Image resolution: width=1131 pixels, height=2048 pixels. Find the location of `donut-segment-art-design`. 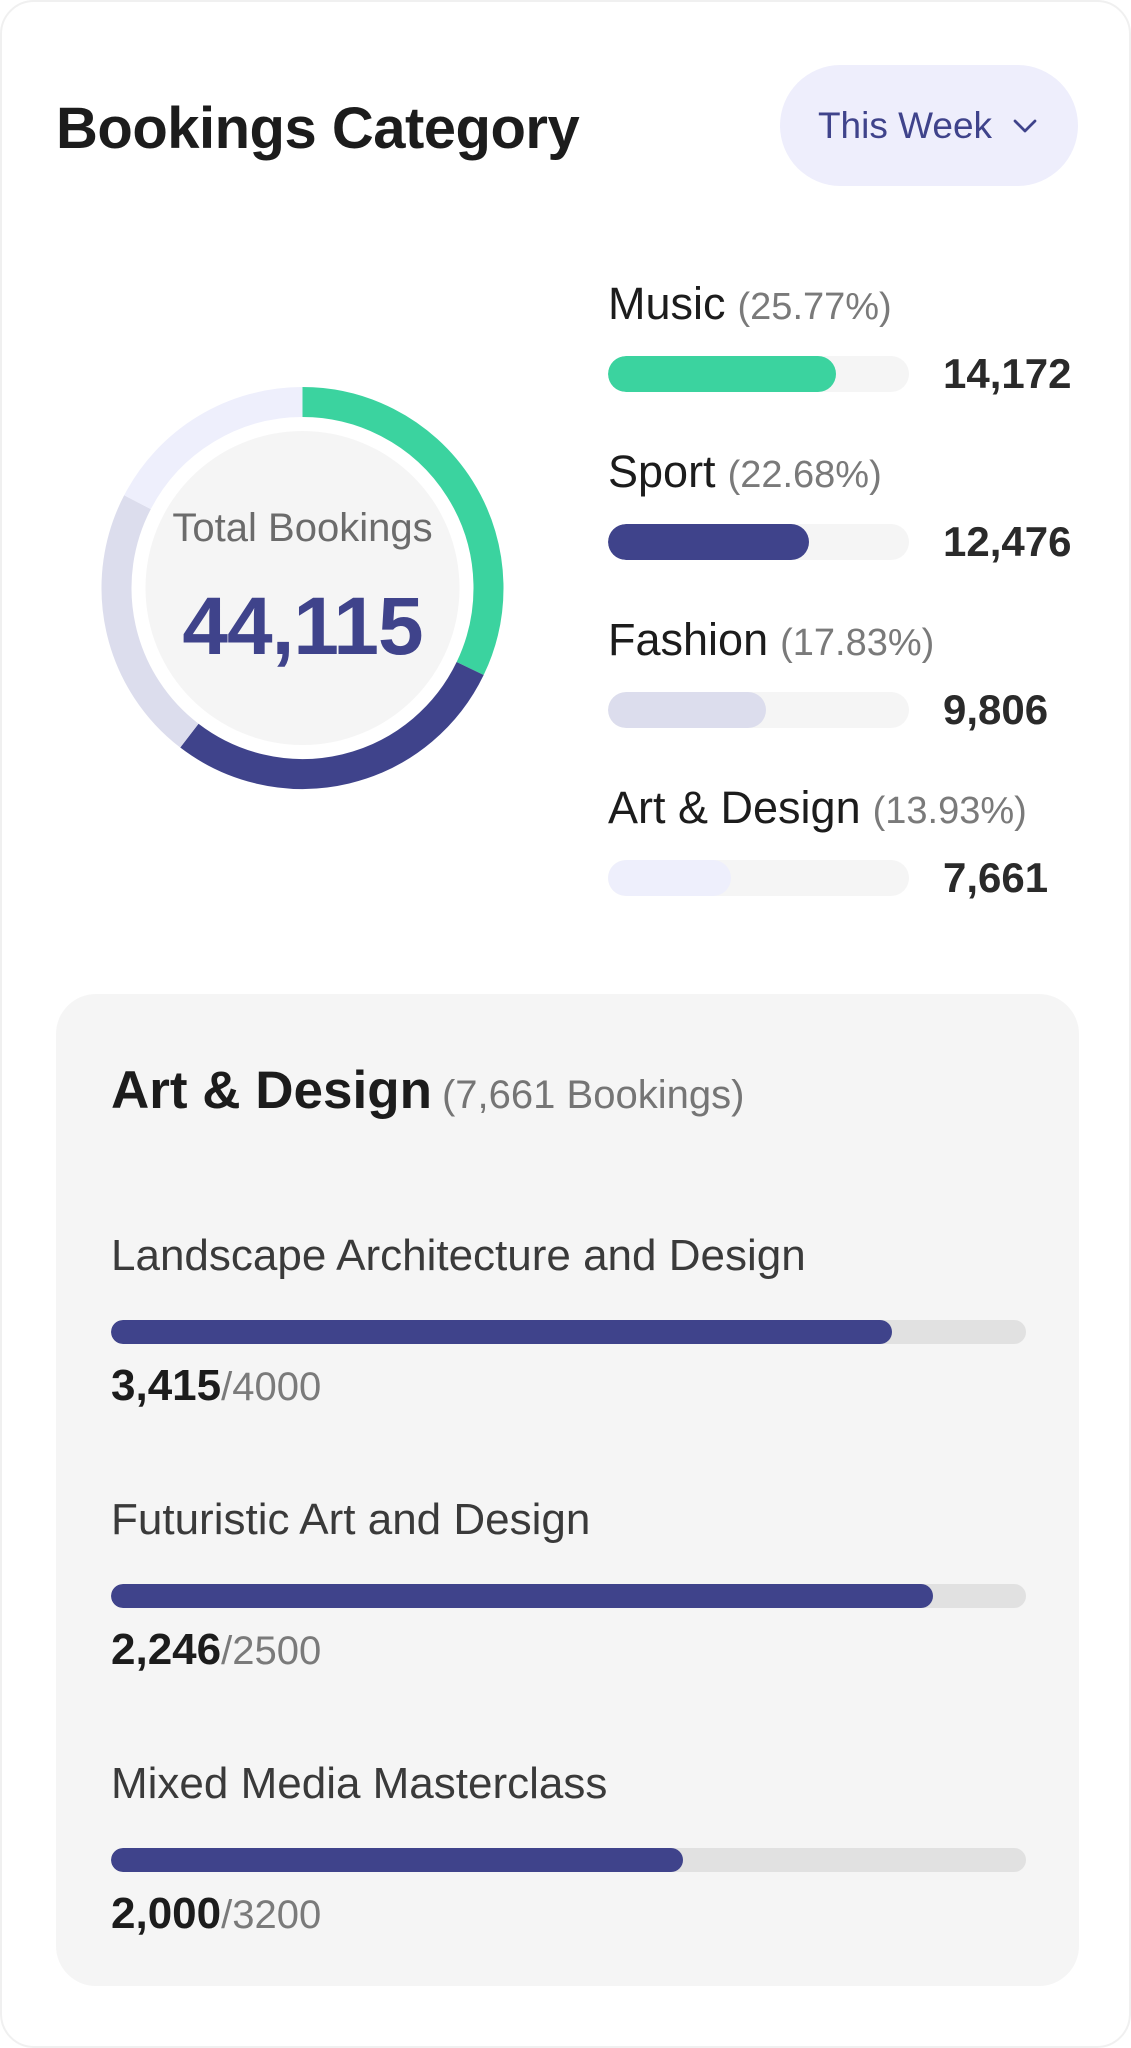

donut-segment-art-design is located at coordinates (213, 448).